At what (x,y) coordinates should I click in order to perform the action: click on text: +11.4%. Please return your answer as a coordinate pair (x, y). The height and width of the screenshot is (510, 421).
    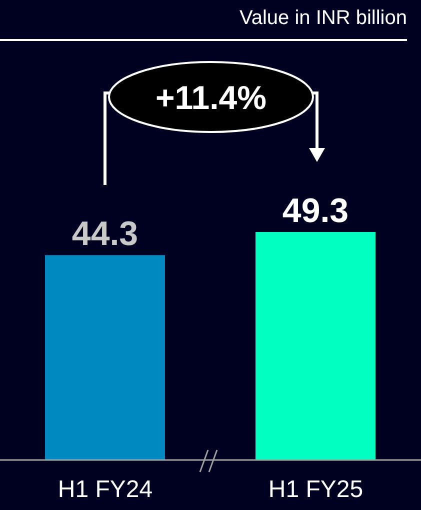
    Looking at the image, I should click on (211, 97).